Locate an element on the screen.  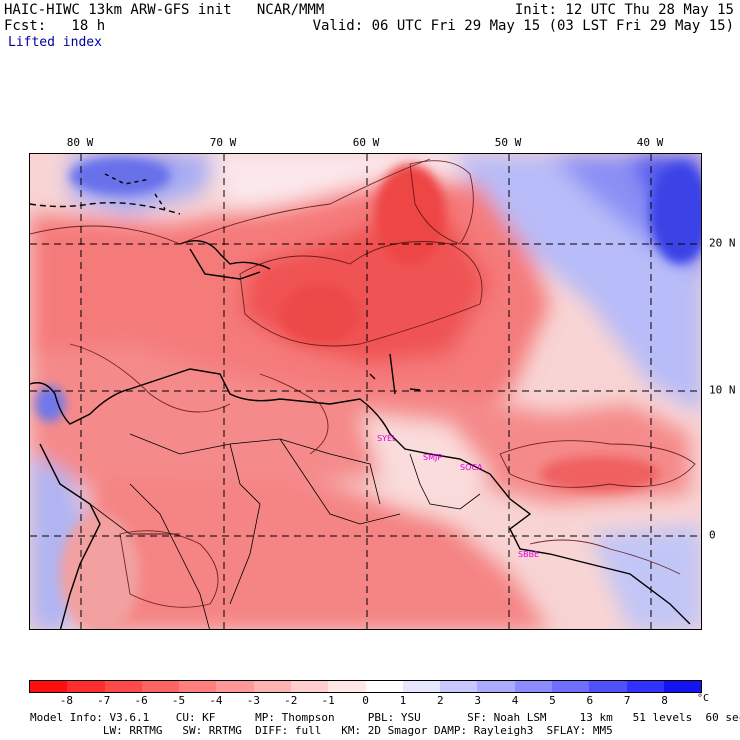
colorbar-tick-label: -6 is located at coordinates (141, 700).